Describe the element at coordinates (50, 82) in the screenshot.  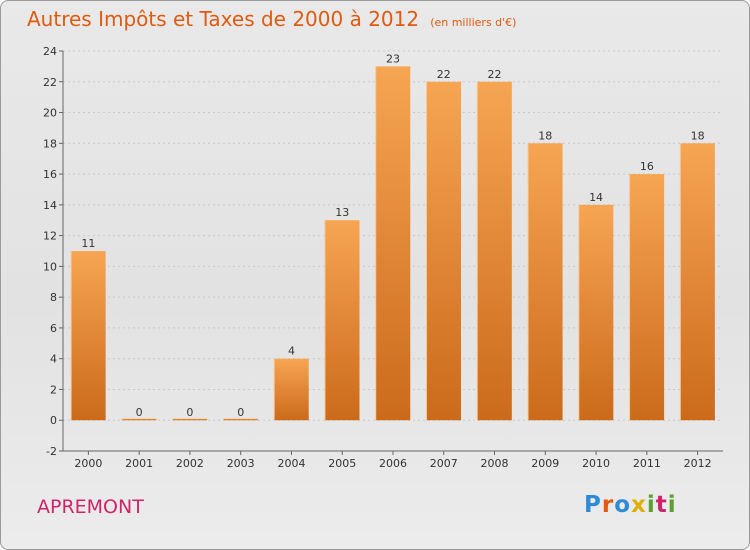
I see `y-tick-label: 22` at that location.